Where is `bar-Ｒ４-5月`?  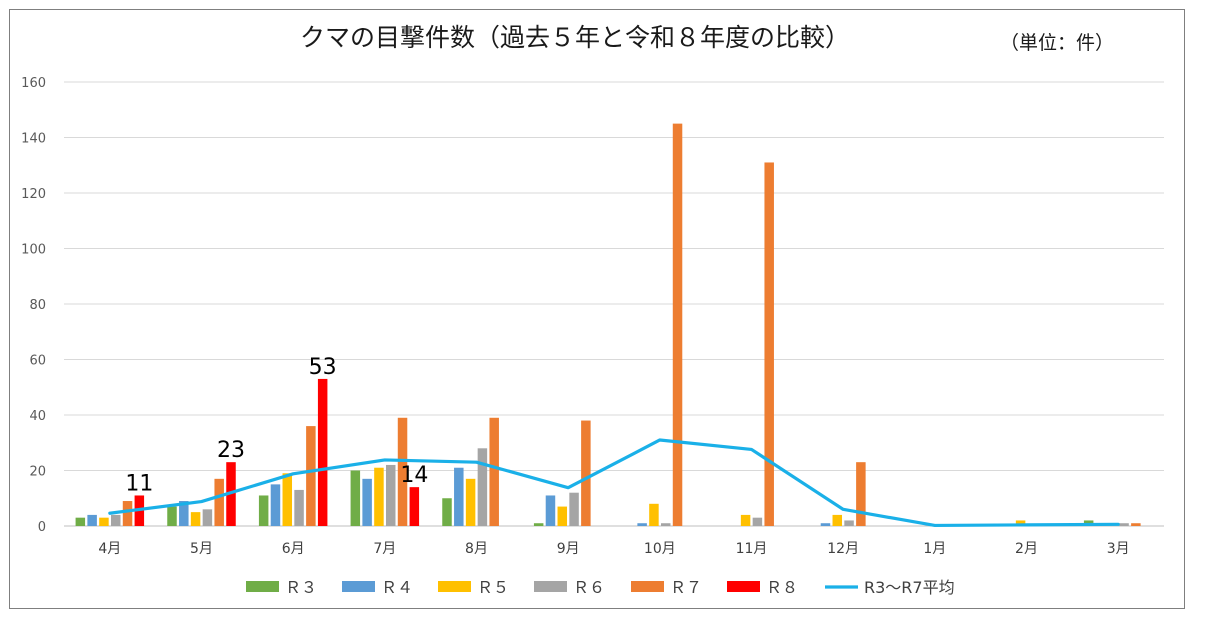
bar-Ｒ４-5月 is located at coordinates (184, 513).